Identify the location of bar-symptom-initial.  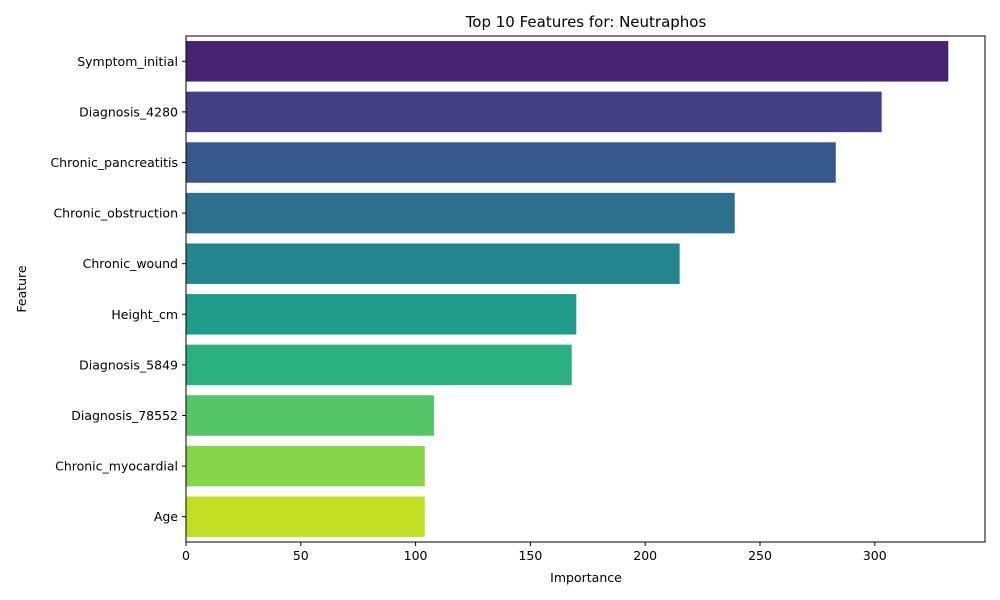
(567, 61).